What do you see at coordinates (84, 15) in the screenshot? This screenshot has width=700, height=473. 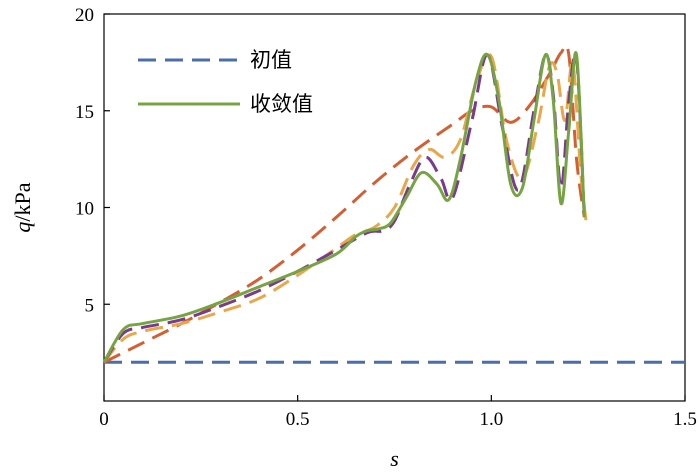 I see `y-tick-label: 20` at bounding box center [84, 15].